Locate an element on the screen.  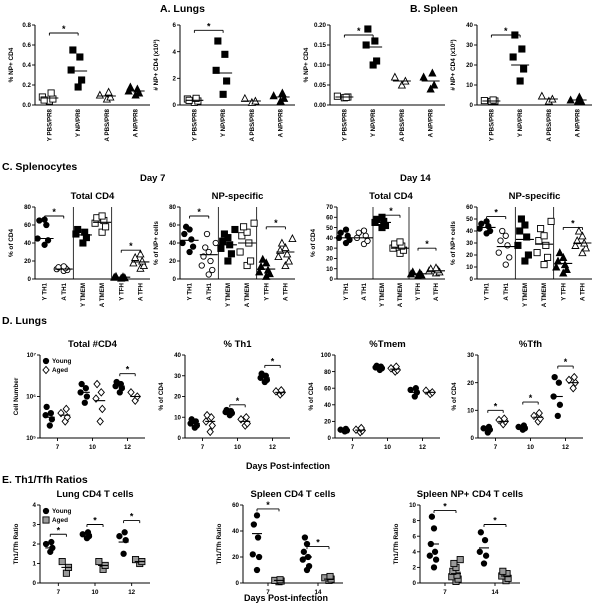
y-tick-label: 0.8 is located at coordinates (26, 25).